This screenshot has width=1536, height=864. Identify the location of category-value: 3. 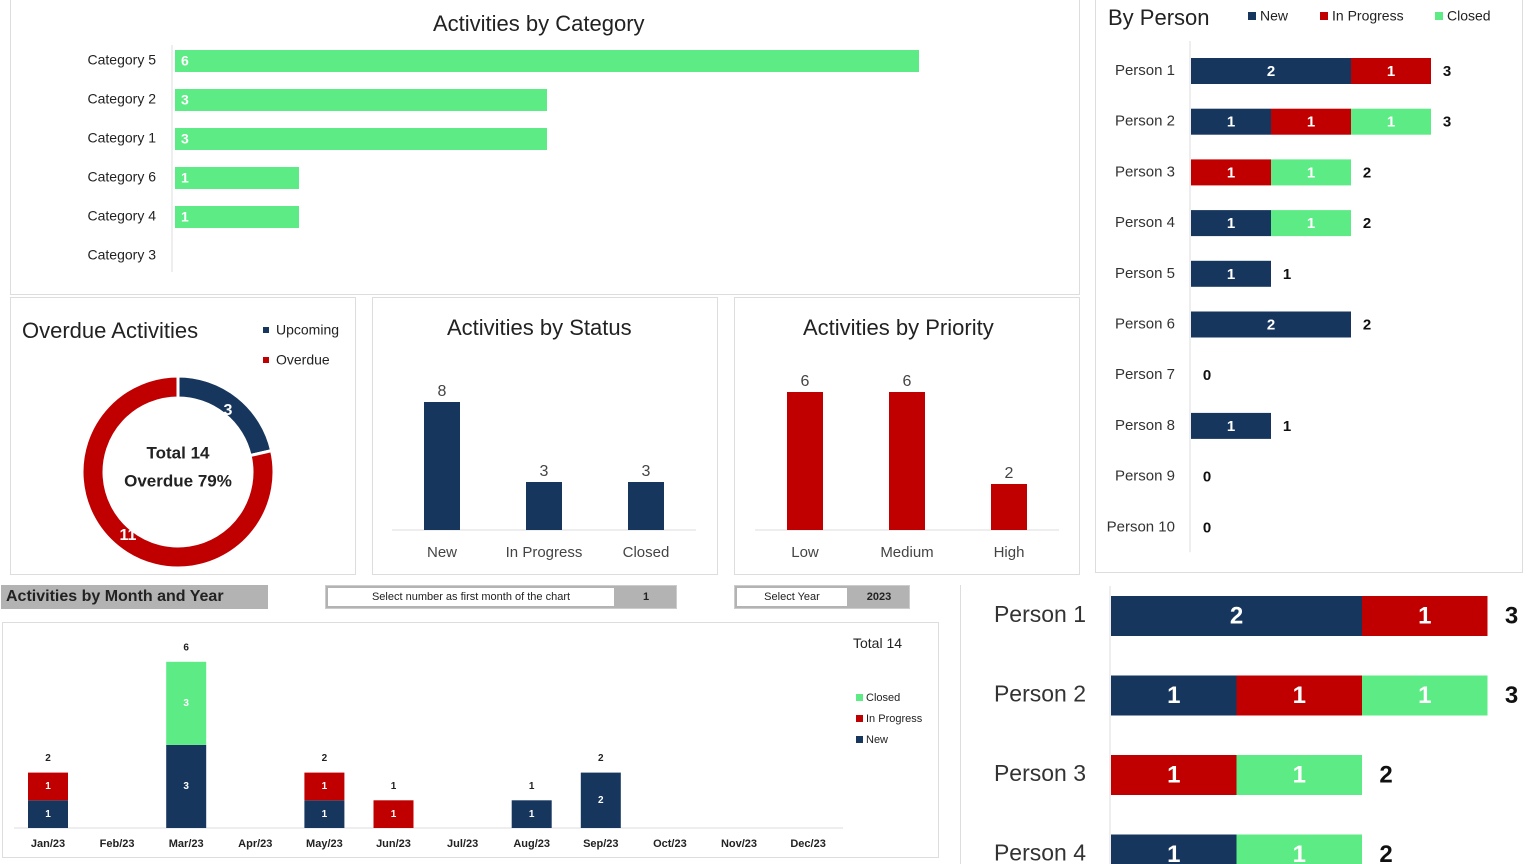
(185, 139).